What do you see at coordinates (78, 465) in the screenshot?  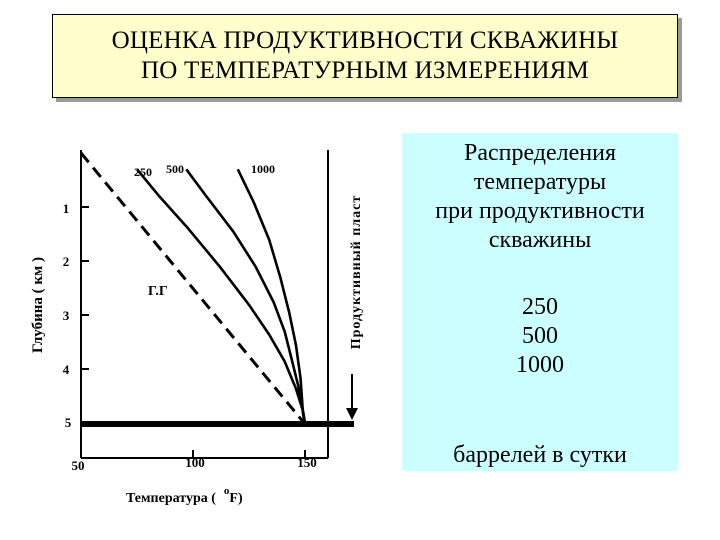 I see `x-tick-label: 50` at bounding box center [78, 465].